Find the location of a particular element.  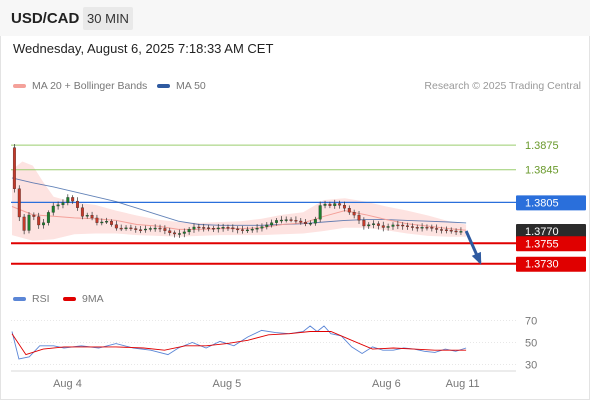

x-tick-Aug-6: Aug 6 is located at coordinates (386, 384).